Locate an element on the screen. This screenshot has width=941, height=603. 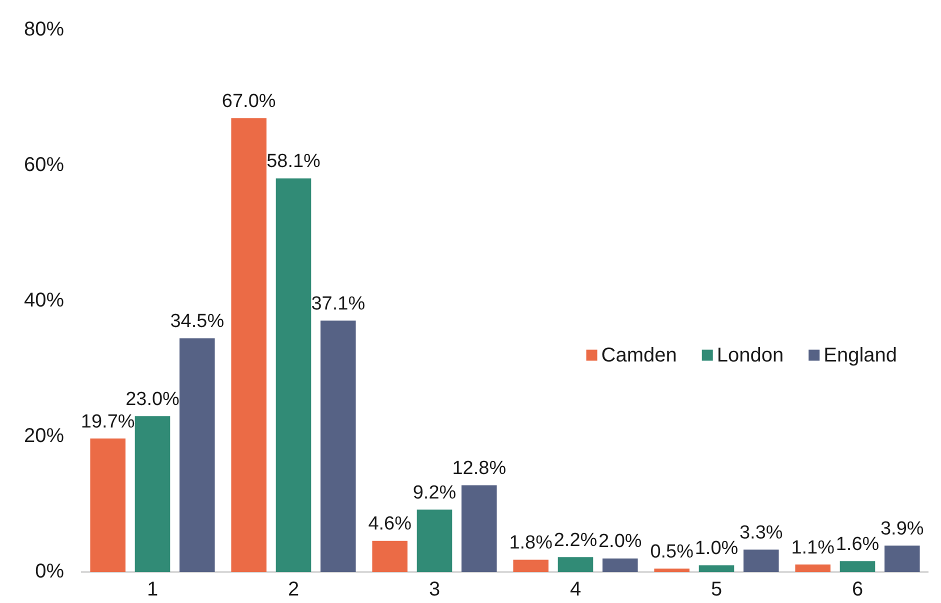
legend-label: Camden is located at coordinates (639, 355).